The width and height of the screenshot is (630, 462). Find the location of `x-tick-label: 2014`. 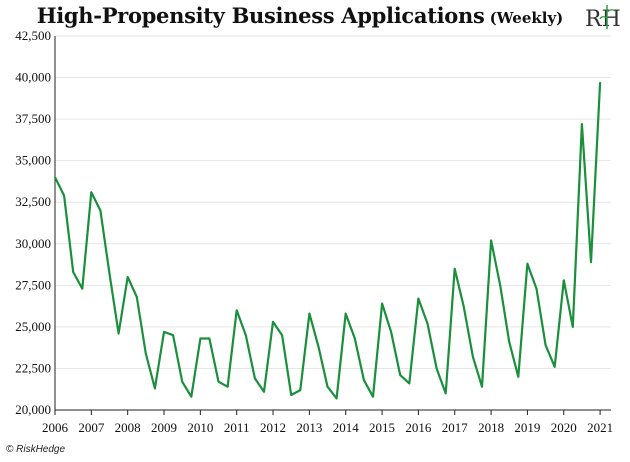

x-tick-label: 2014 is located at coordinates (346, 427).